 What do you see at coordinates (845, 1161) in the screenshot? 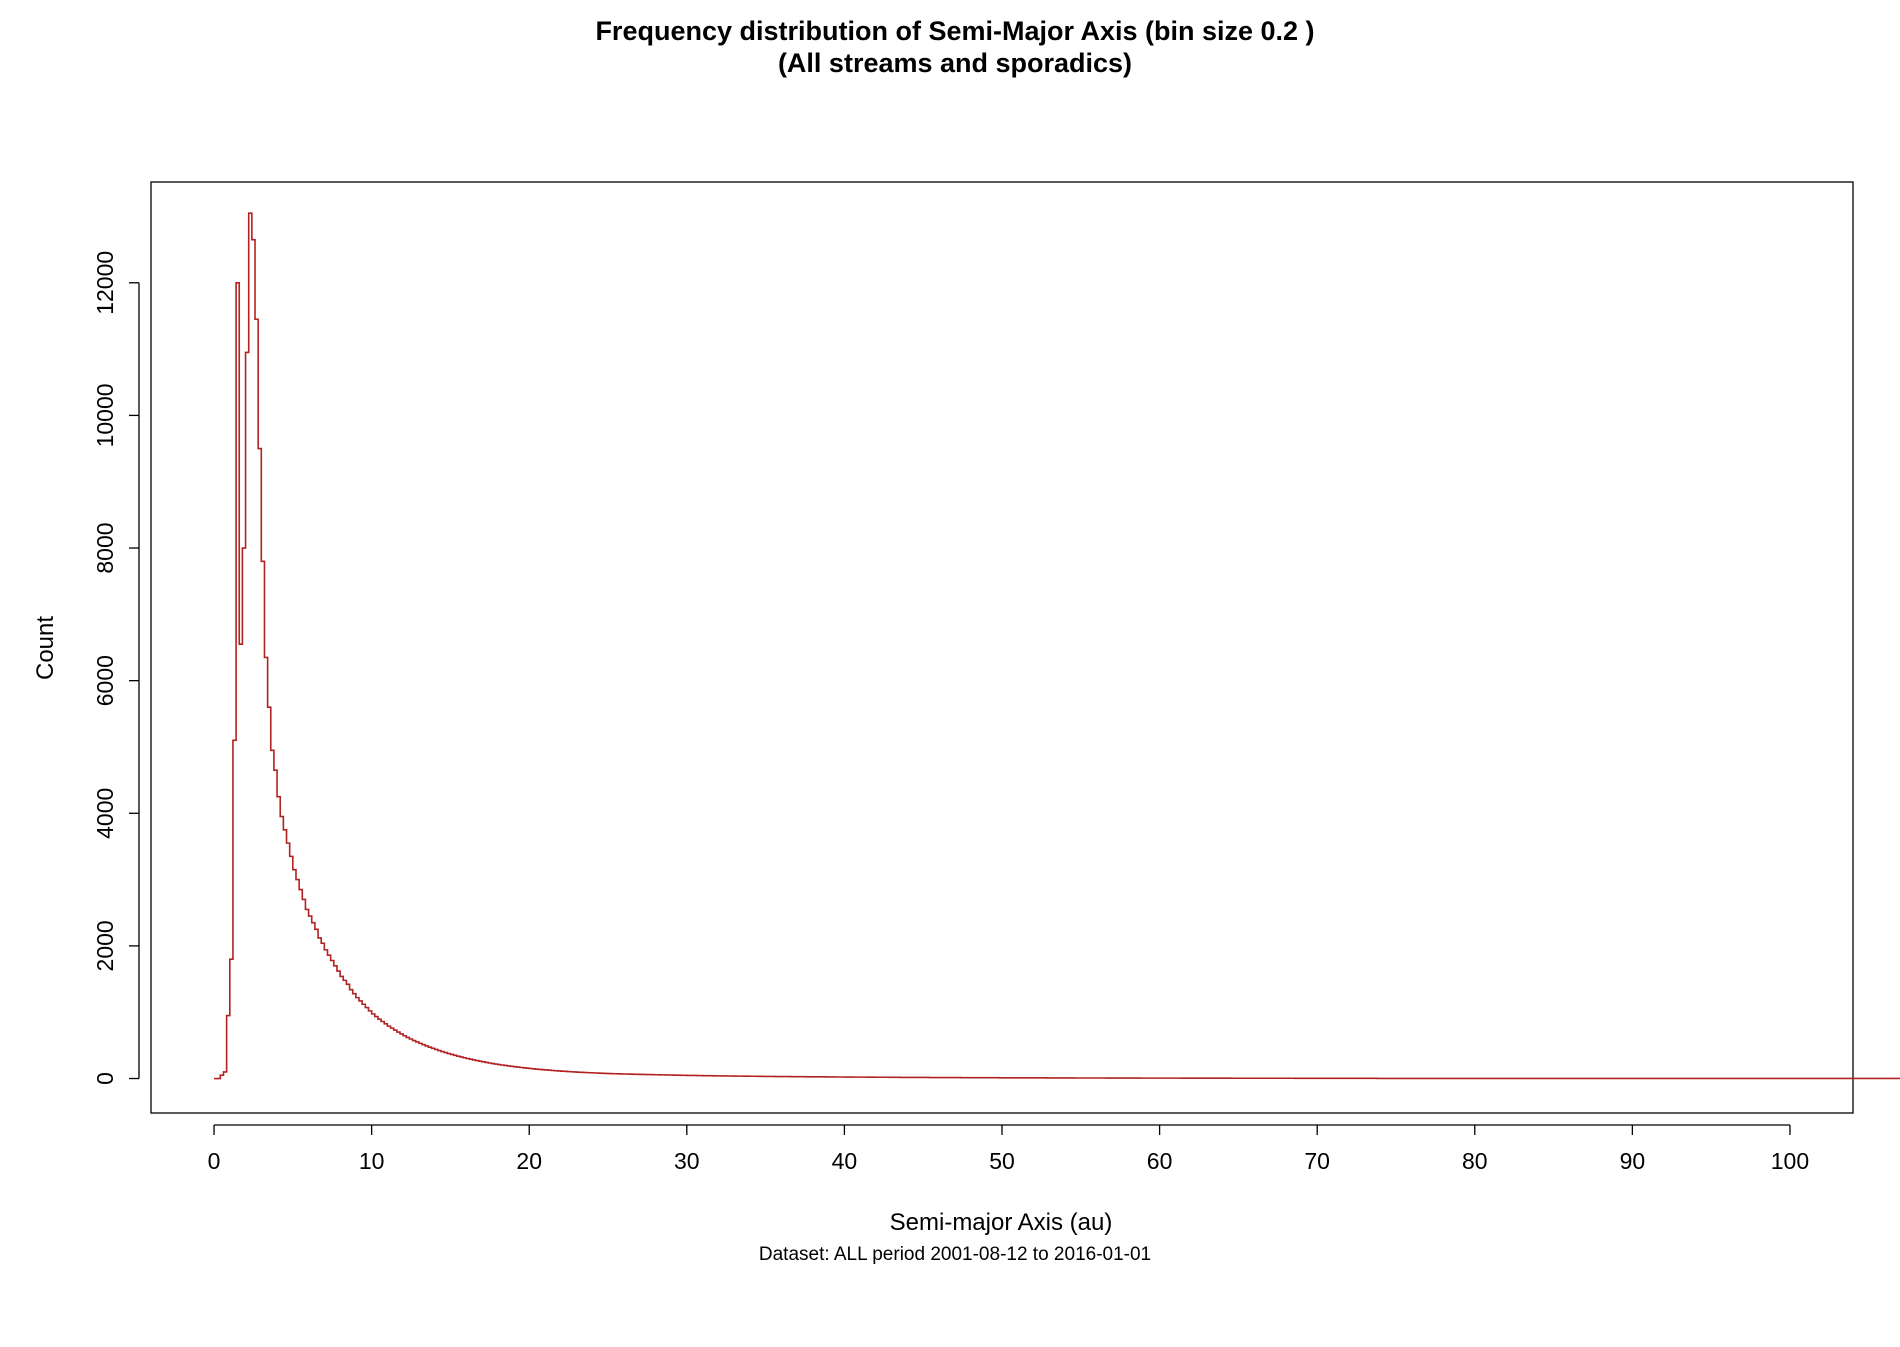
I see `x-tick-label: 40` at bounding box center [845, 1161].